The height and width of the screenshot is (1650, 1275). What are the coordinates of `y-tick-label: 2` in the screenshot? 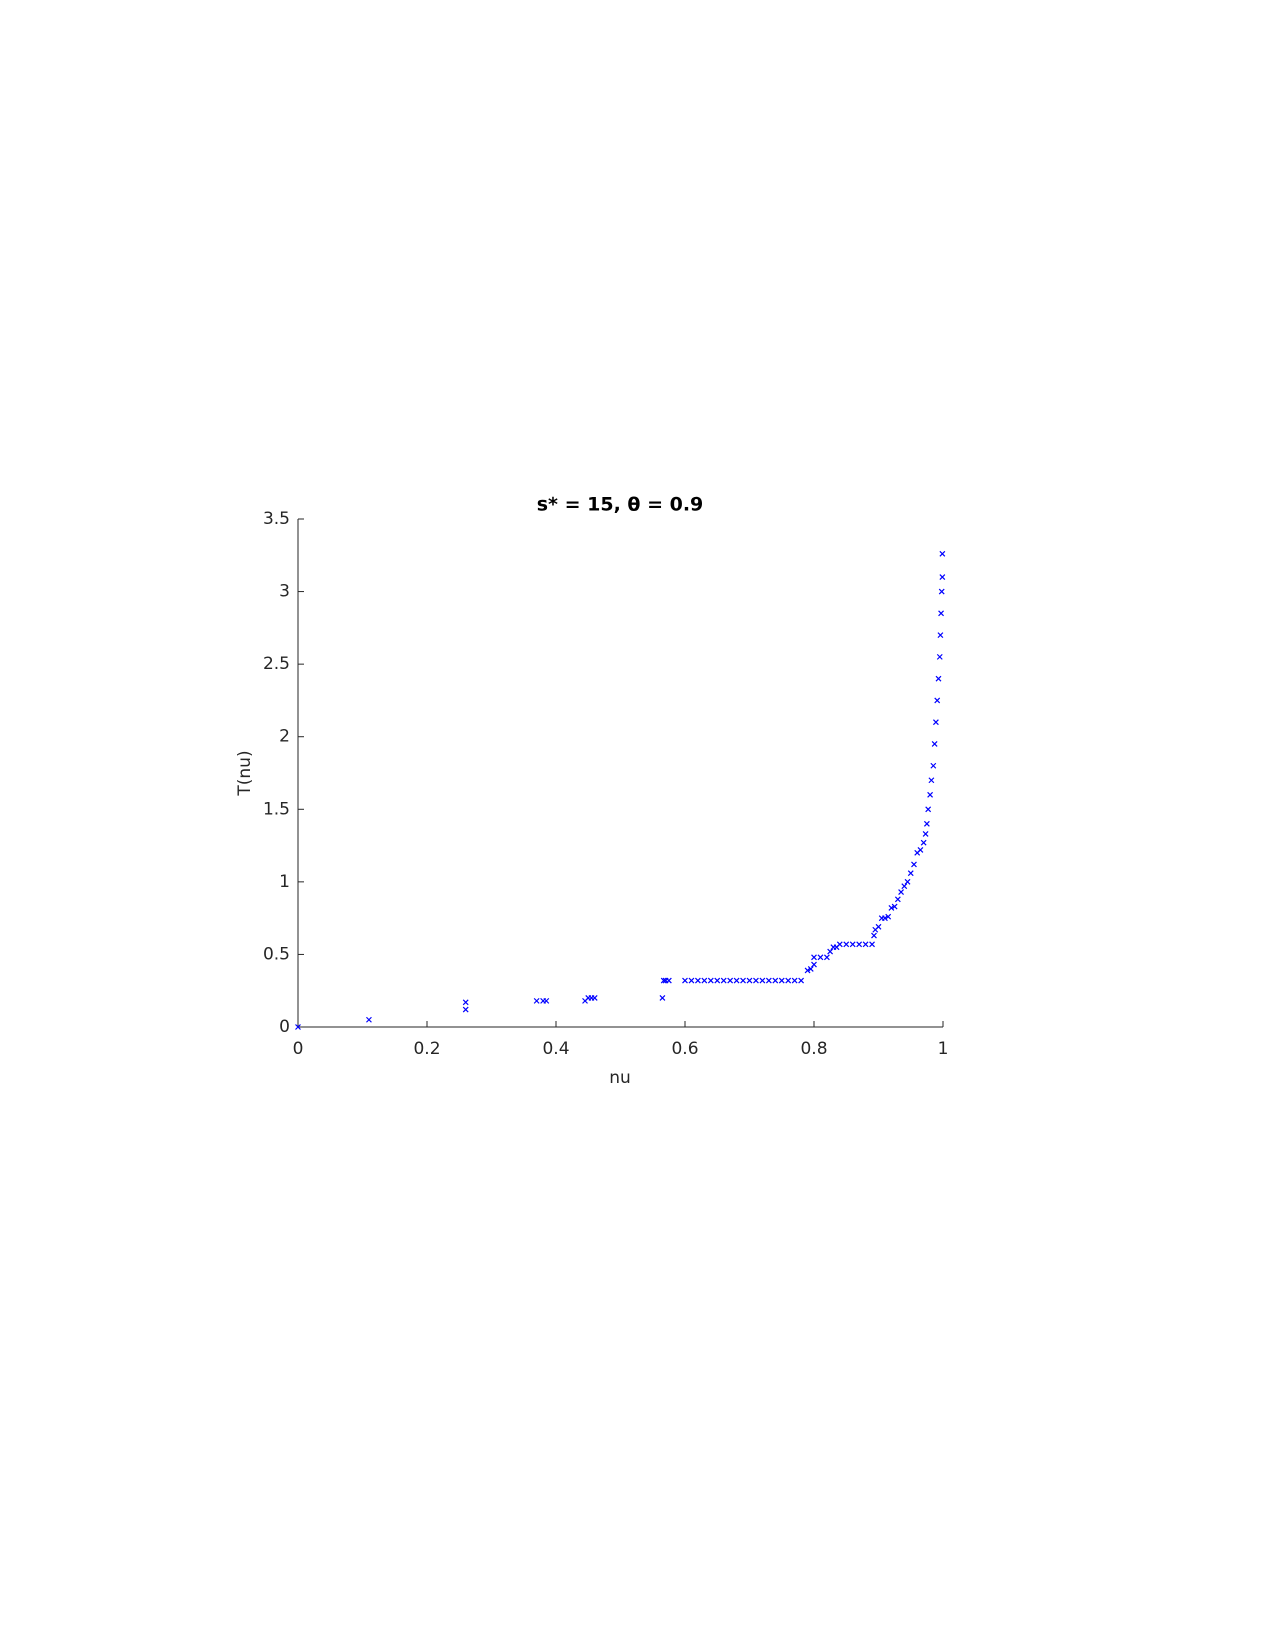 It's located at (284, 737).